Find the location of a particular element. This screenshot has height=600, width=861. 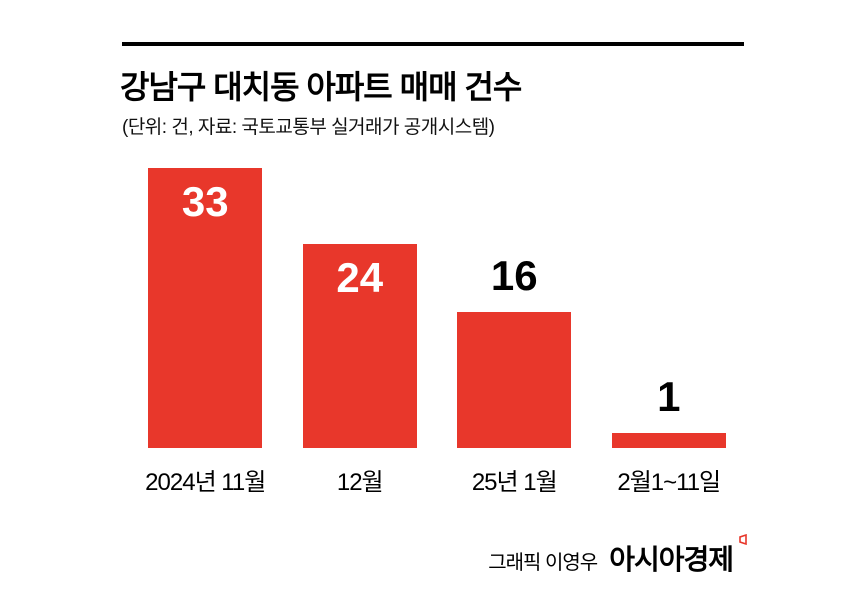

top-rule is located at coordinates (433, 44).